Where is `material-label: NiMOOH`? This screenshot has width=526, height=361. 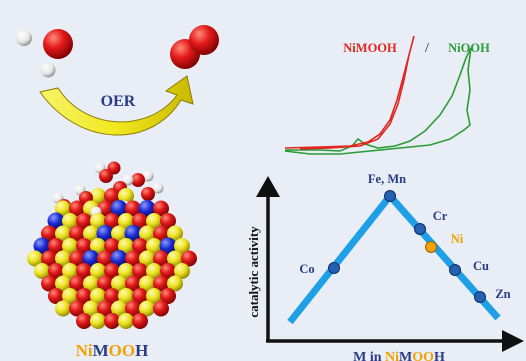
material-label: NiMOOH is located at coordinates (112, 350).